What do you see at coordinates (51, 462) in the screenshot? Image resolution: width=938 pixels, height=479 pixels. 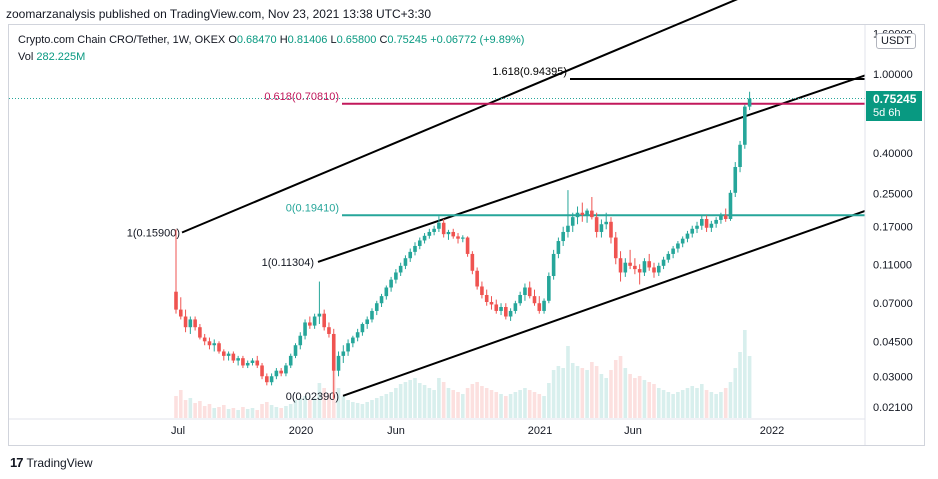 I see `footer-brand: 17 TradingView` at bounding box center [51, 462].